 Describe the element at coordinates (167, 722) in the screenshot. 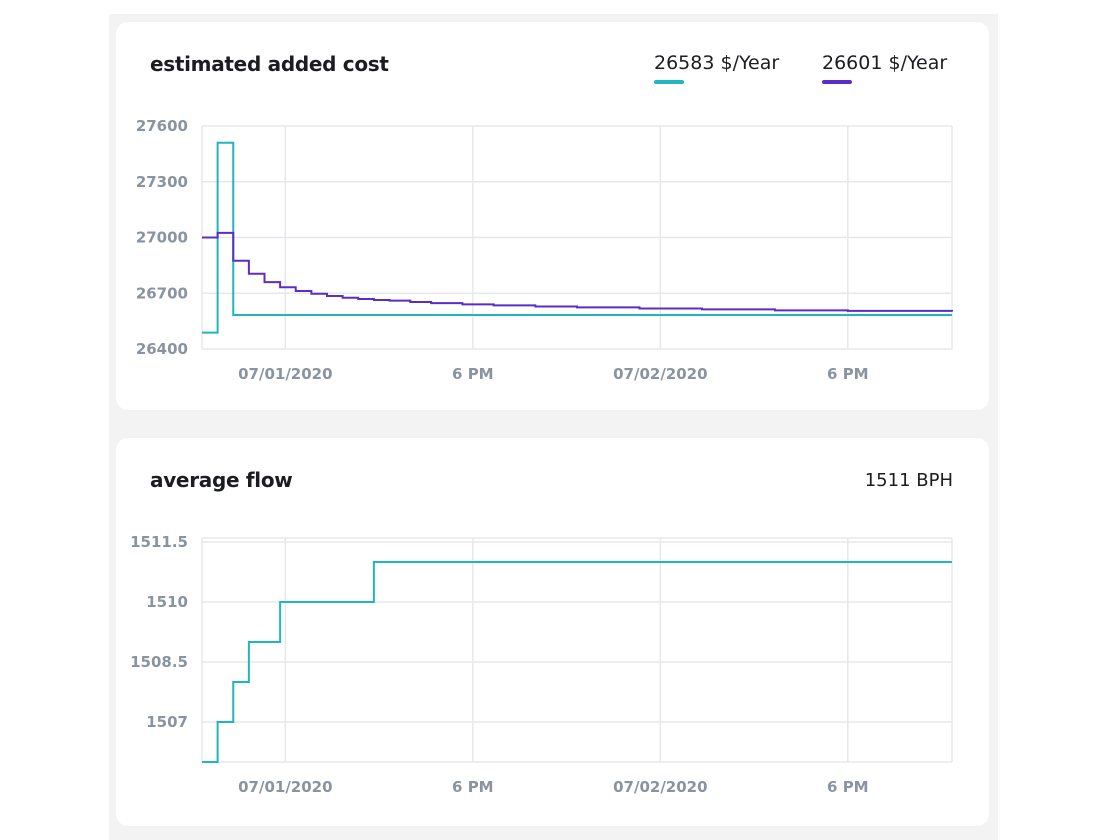

I see `y-tick-label: 1507` at that location.